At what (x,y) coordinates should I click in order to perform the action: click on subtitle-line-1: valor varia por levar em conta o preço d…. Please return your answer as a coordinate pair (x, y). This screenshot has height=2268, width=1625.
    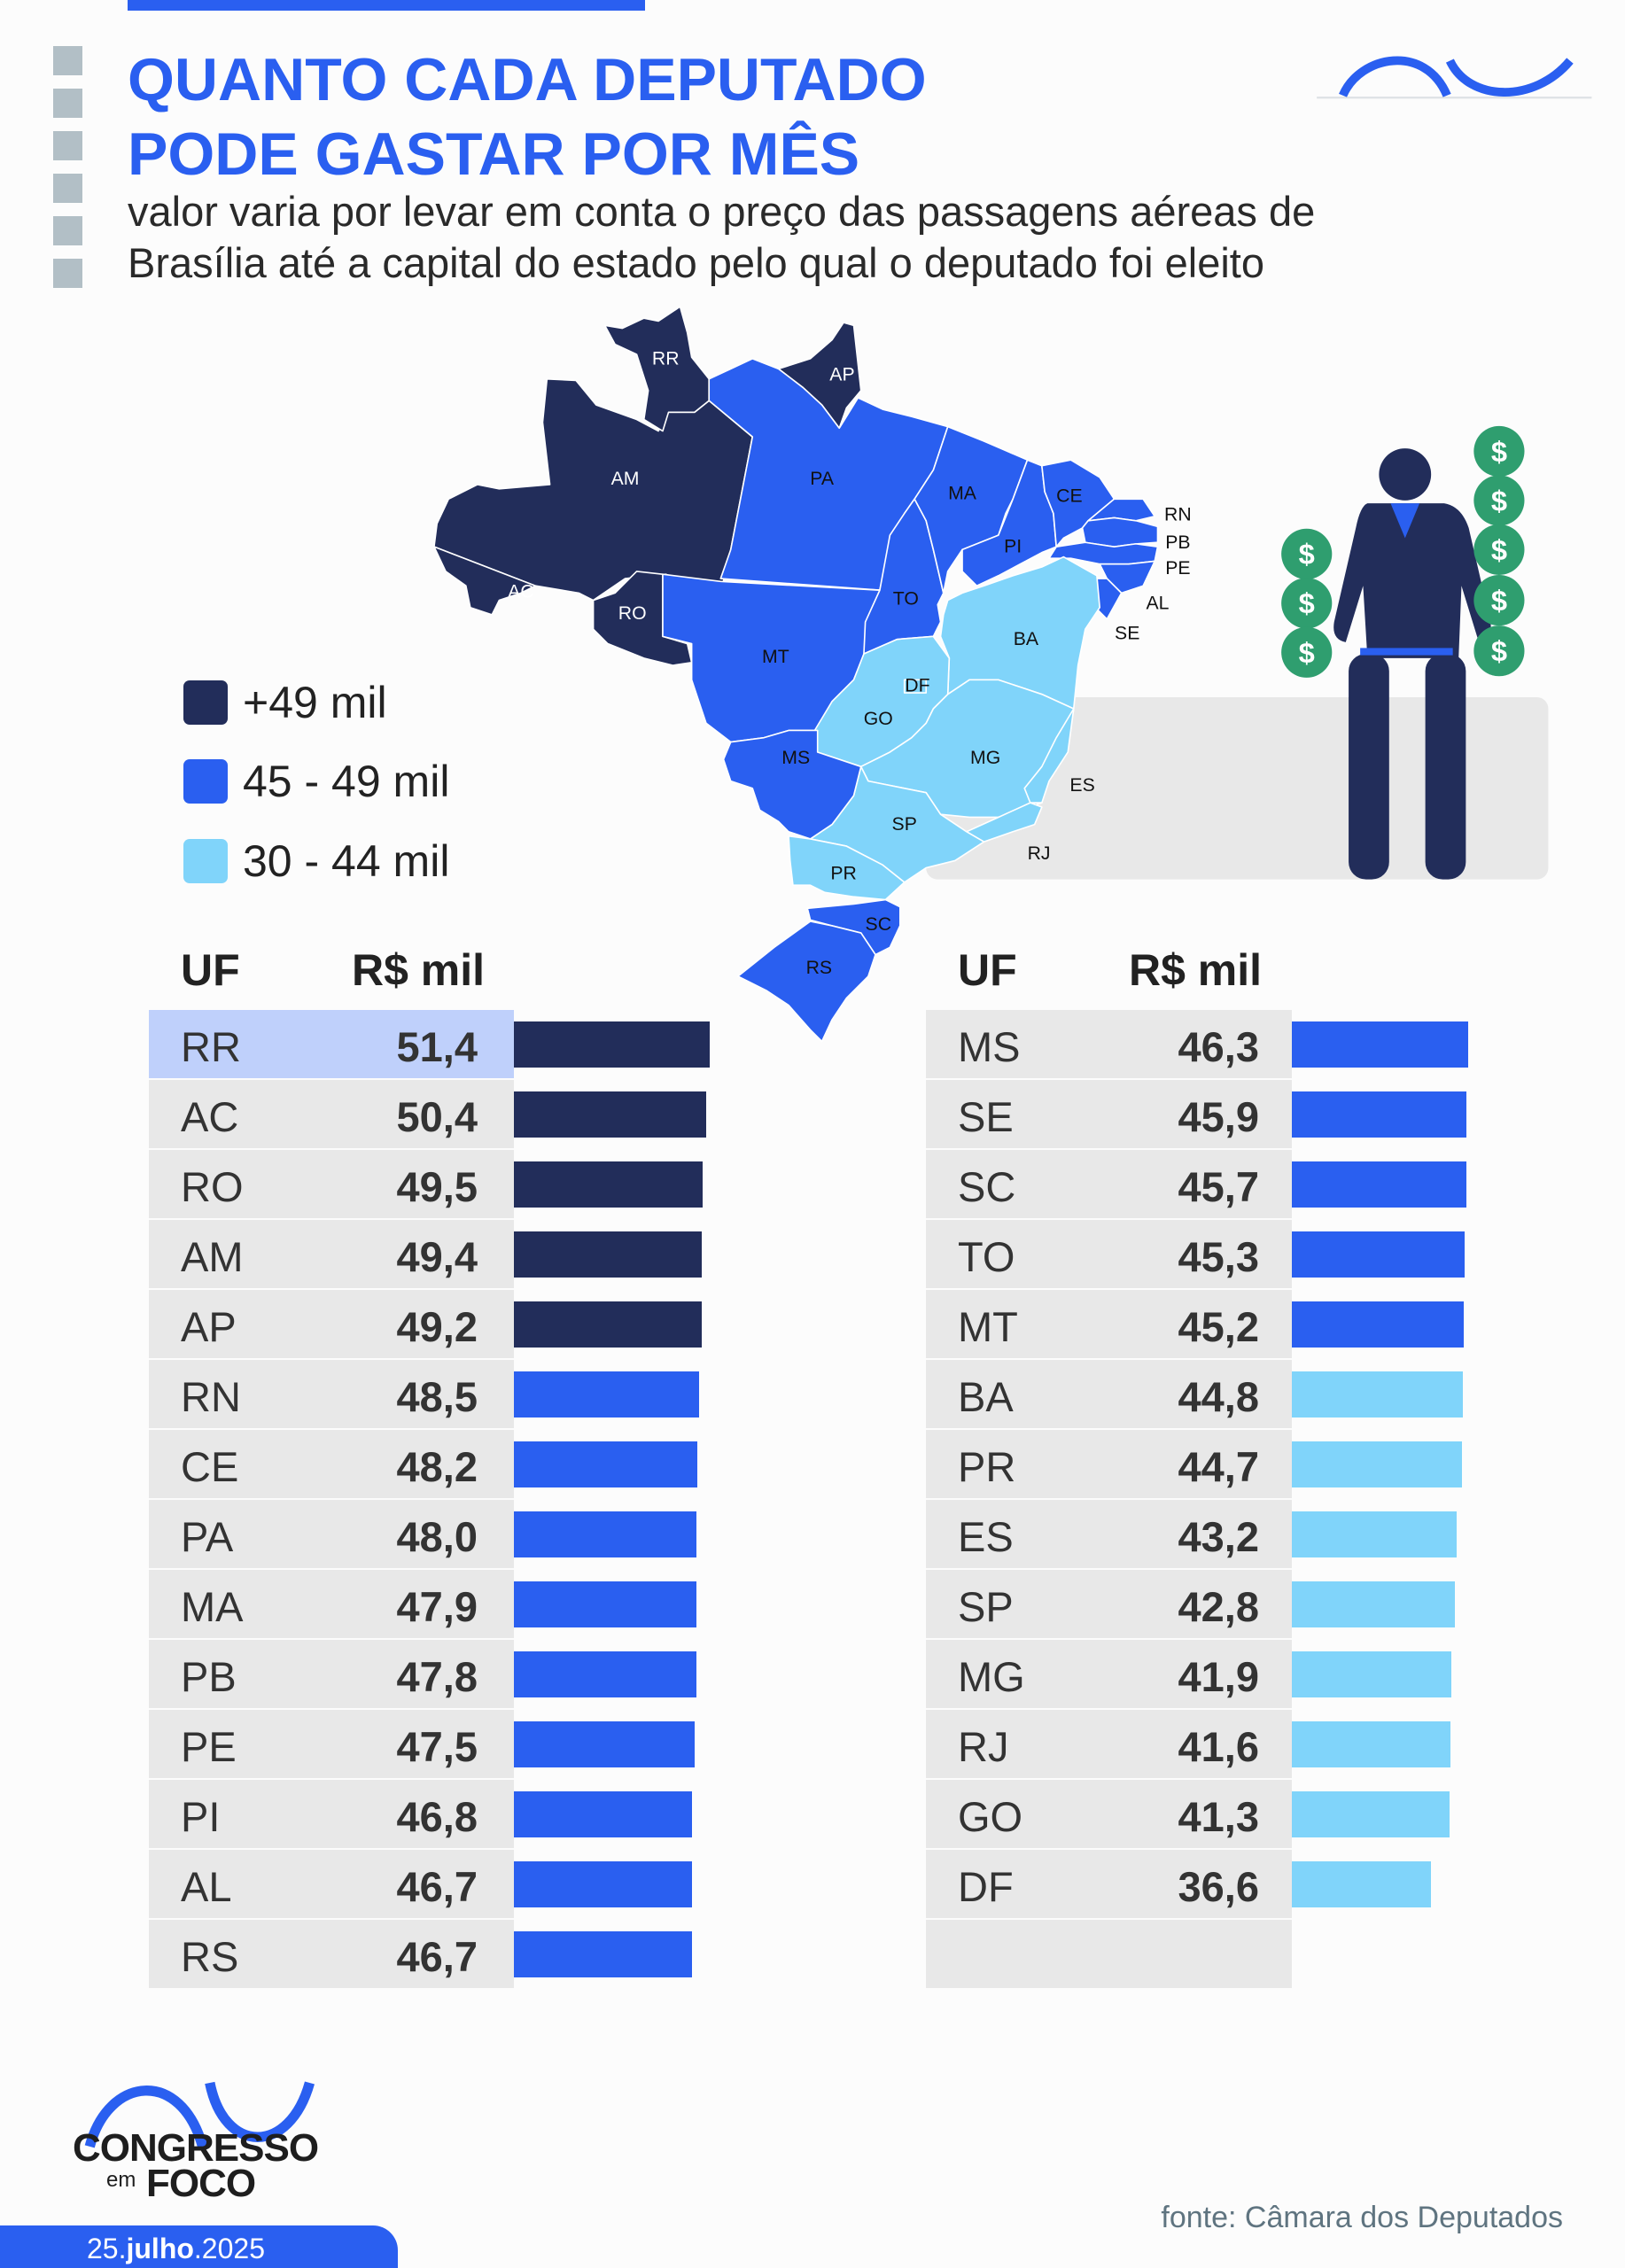
    Looking at the image, I should click on (722, 211).